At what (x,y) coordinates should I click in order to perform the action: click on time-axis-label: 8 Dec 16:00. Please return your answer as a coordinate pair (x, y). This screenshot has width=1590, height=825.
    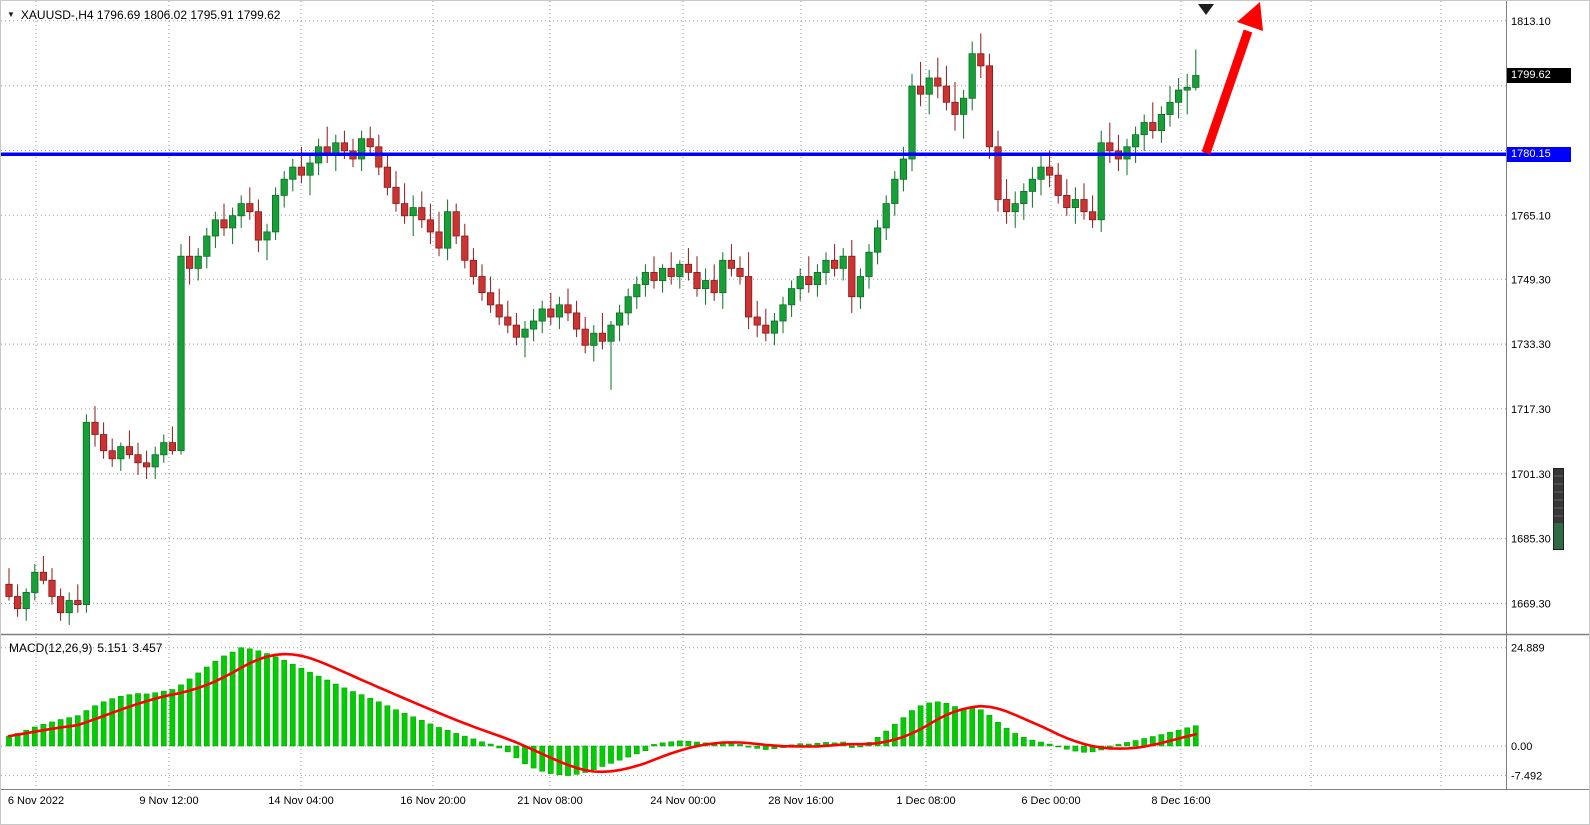
    Looking at the image, I should click on (1180, 801).